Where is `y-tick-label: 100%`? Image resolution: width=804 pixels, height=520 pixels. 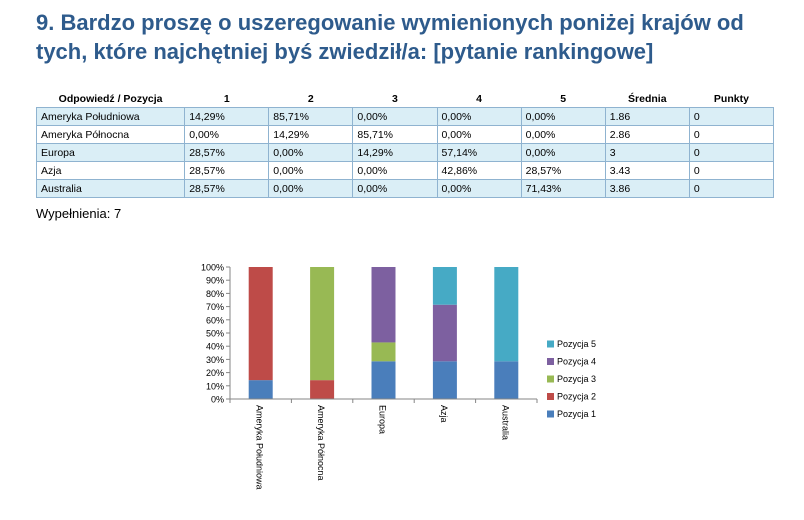
y-tick-label: 100% is located at coordinates (212, 268).